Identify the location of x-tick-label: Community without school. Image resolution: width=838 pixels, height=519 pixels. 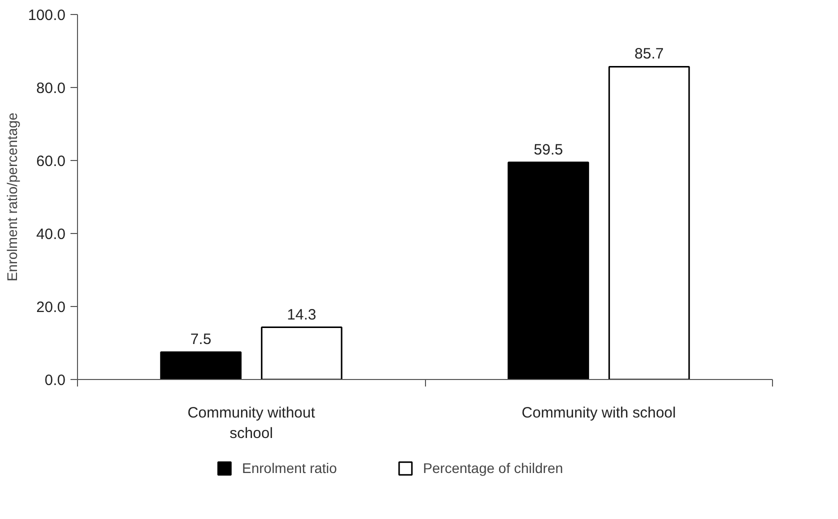
(251, 423).